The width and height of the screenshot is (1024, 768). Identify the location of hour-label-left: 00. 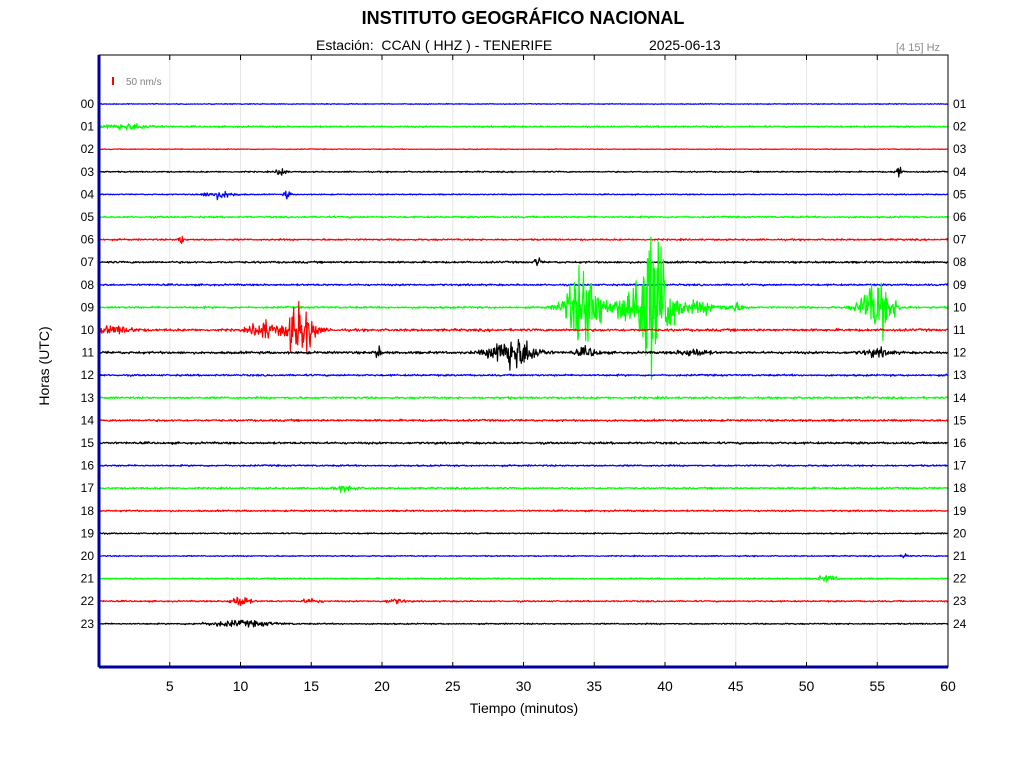
(88, 104).